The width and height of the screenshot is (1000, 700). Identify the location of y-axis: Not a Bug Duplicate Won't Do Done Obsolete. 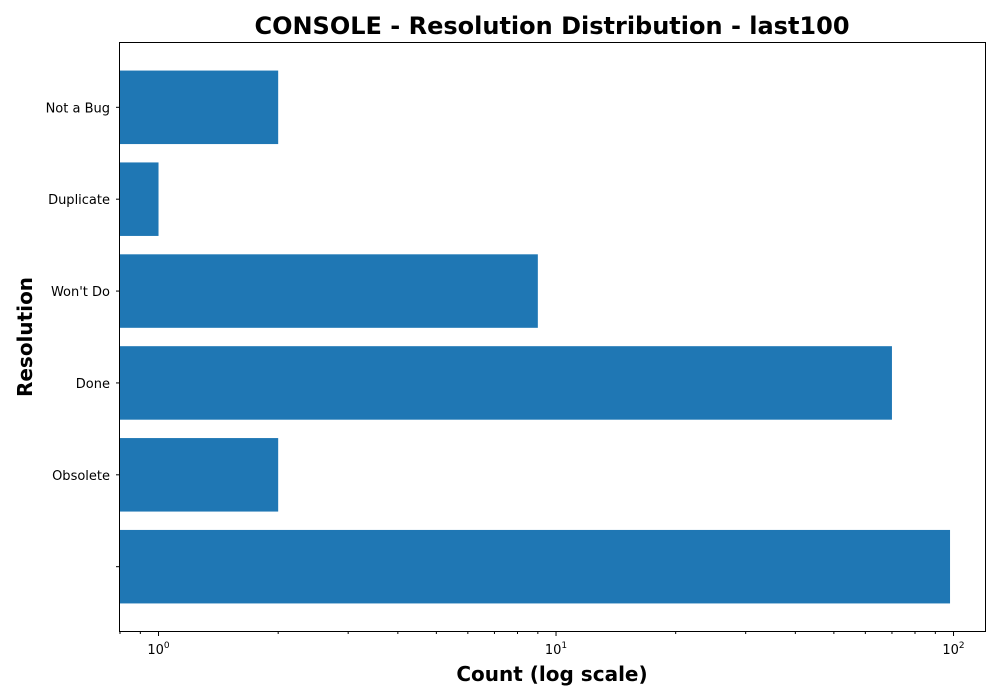
(83, 334).